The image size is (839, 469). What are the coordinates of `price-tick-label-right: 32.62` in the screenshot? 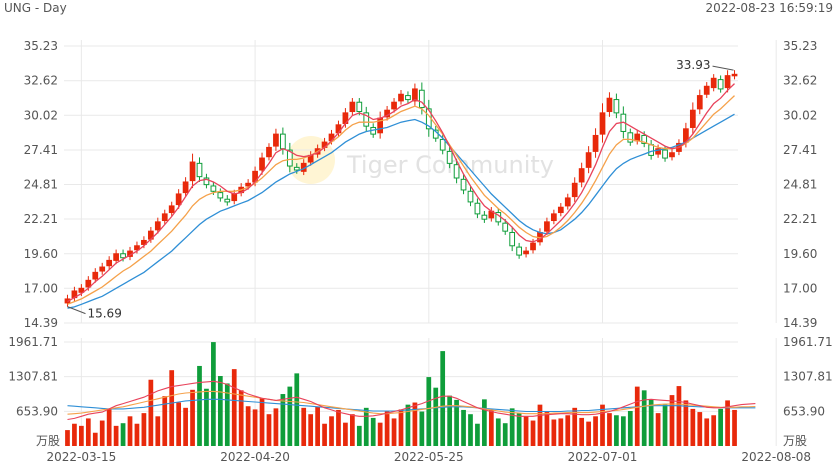 It's located at (800, 81).